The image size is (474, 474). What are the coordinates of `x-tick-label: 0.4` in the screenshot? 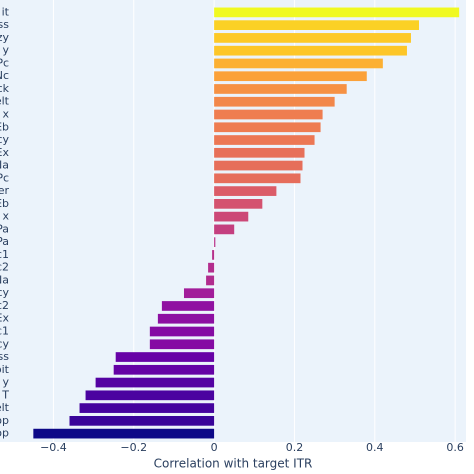 It's located at (375, 447).